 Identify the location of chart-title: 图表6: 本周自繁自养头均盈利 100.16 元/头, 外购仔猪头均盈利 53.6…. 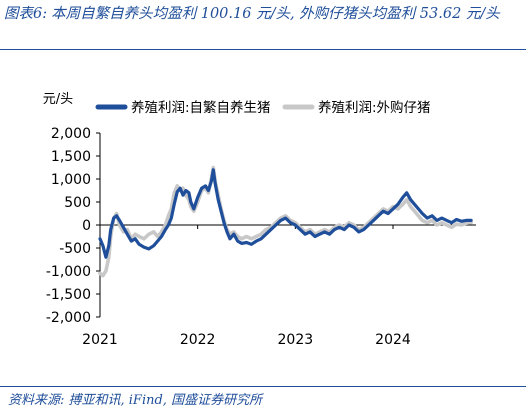
(261, 14).